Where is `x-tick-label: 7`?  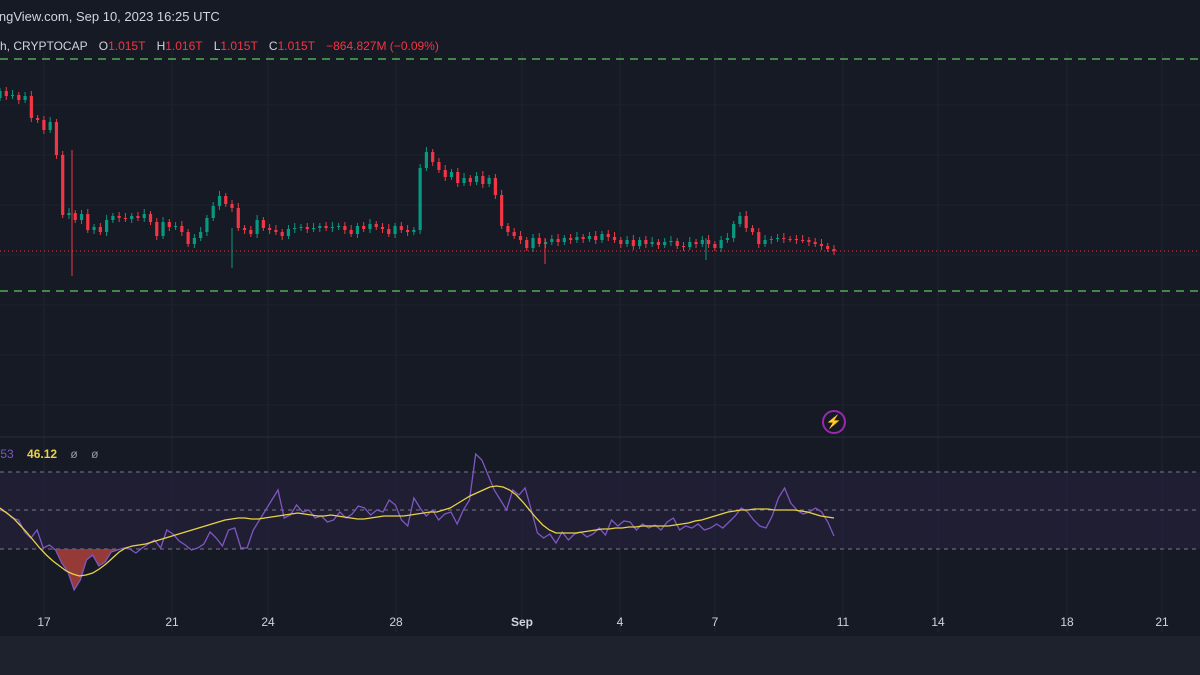 x-tick-label: 7 is located at coordinates (715, 622).